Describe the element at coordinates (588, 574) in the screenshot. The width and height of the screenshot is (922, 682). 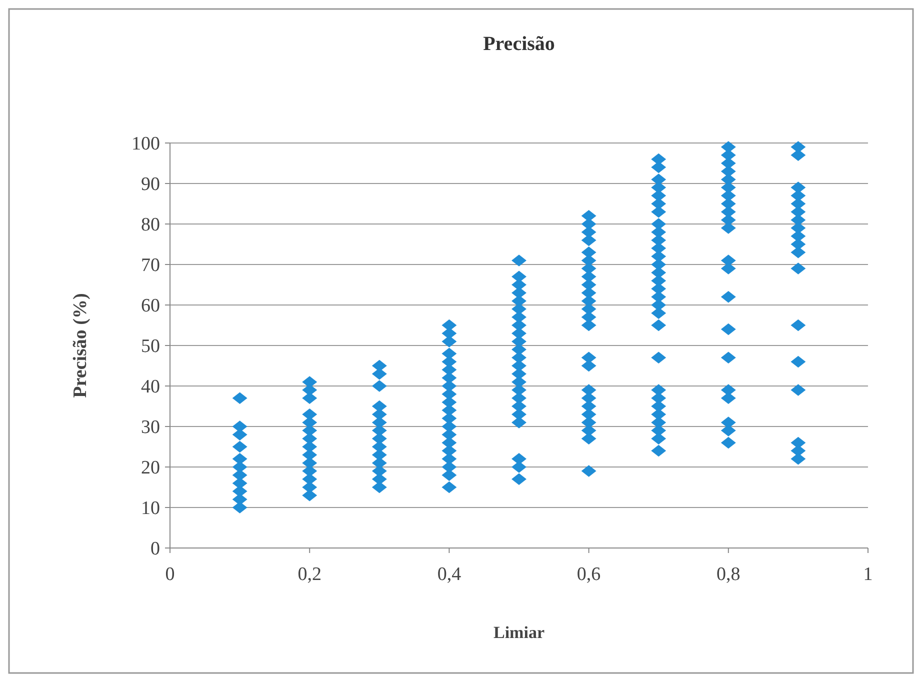
I see `x-tick-label: 0,6` at that location.